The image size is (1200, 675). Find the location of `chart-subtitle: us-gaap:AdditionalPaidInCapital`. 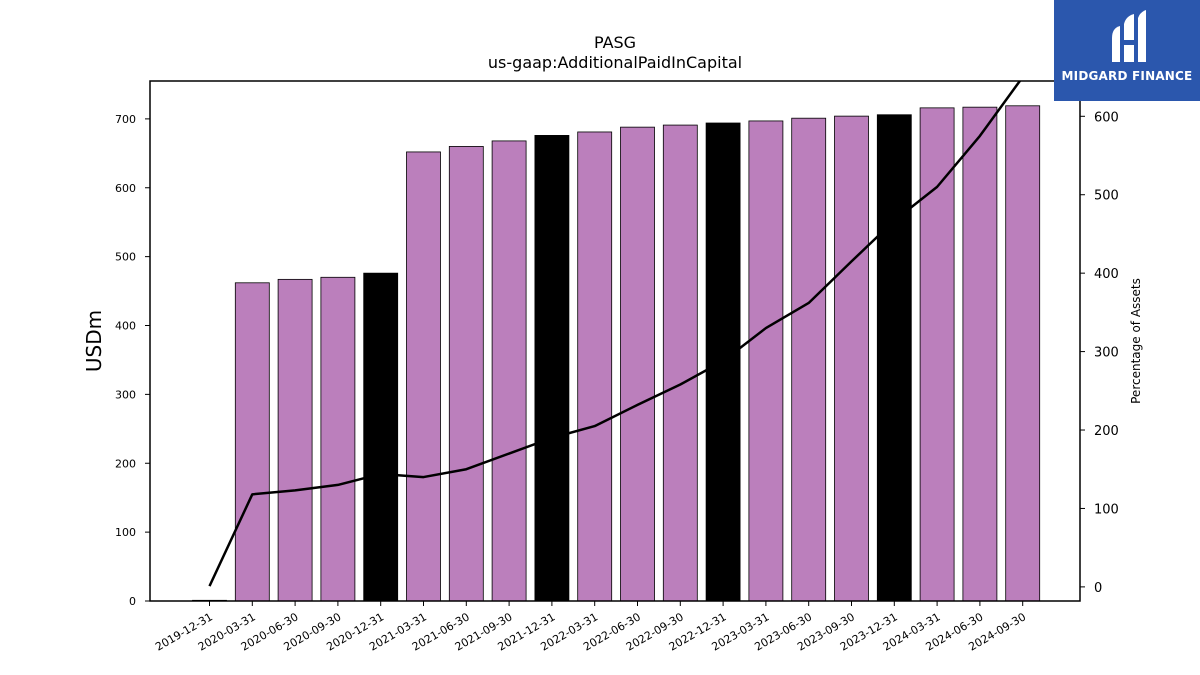

chart-subtitle: us-gaap:AdditionalPaidInCapital is located at coordinates (615, 62).